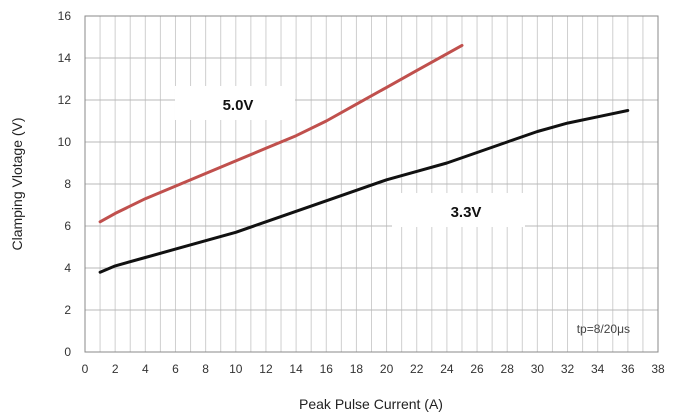  I want to click on y-axis-title: Clamping Vlotage (V), so click(17, 183).